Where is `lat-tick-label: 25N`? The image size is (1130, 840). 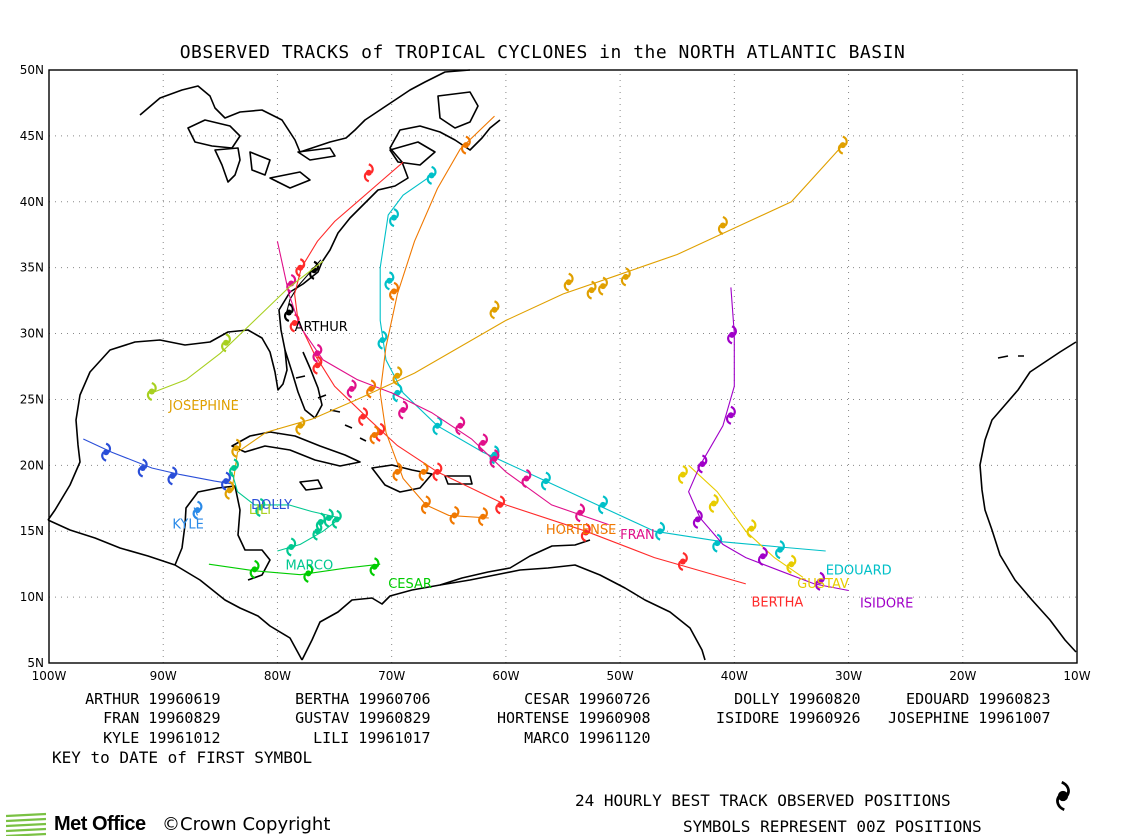
lat-tick-label: 25N is located at coordinates (32, 399).